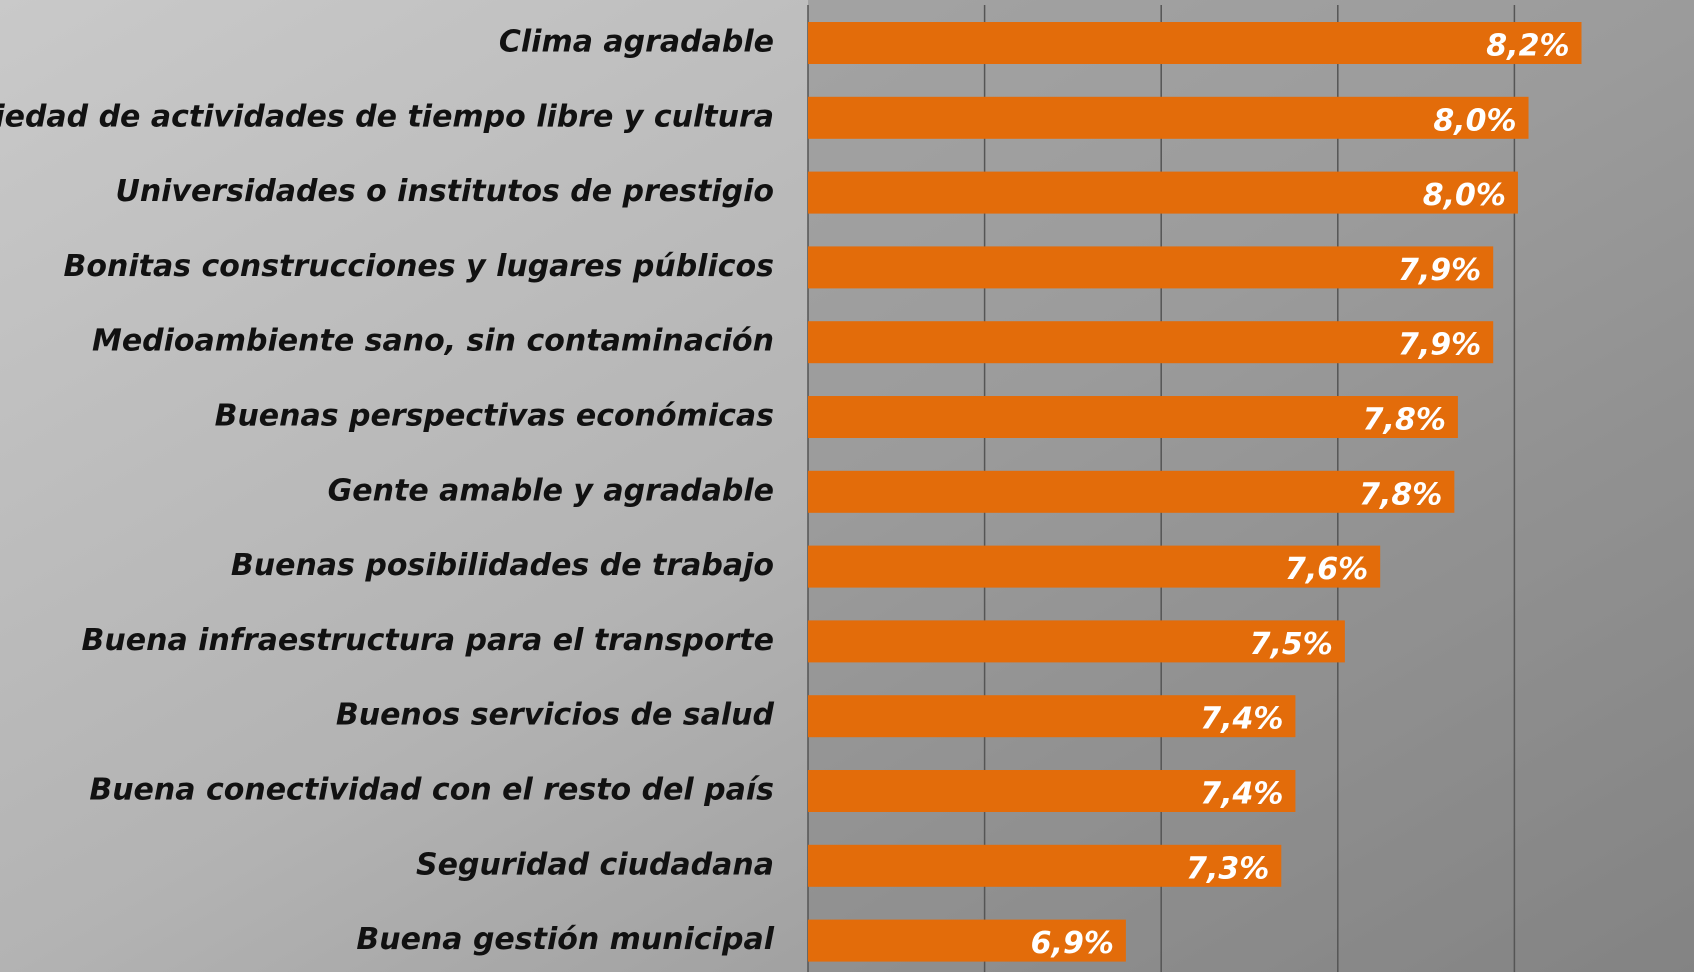  What do you see at coordinates (1527, 46) in the screenshot?
I see `value-label: 8,2%` at bounding box center [1527, 46].